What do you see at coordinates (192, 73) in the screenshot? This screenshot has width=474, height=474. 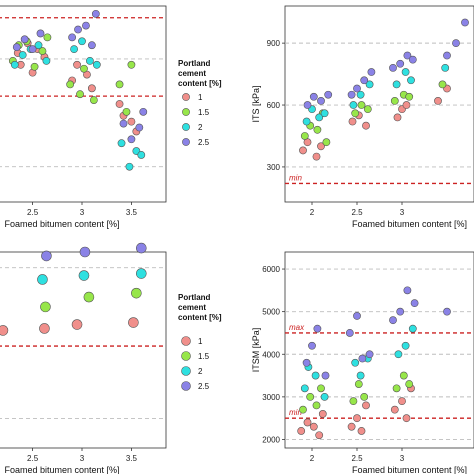 I see `legend-title-line2: cement` at bounding box center [192, 73].